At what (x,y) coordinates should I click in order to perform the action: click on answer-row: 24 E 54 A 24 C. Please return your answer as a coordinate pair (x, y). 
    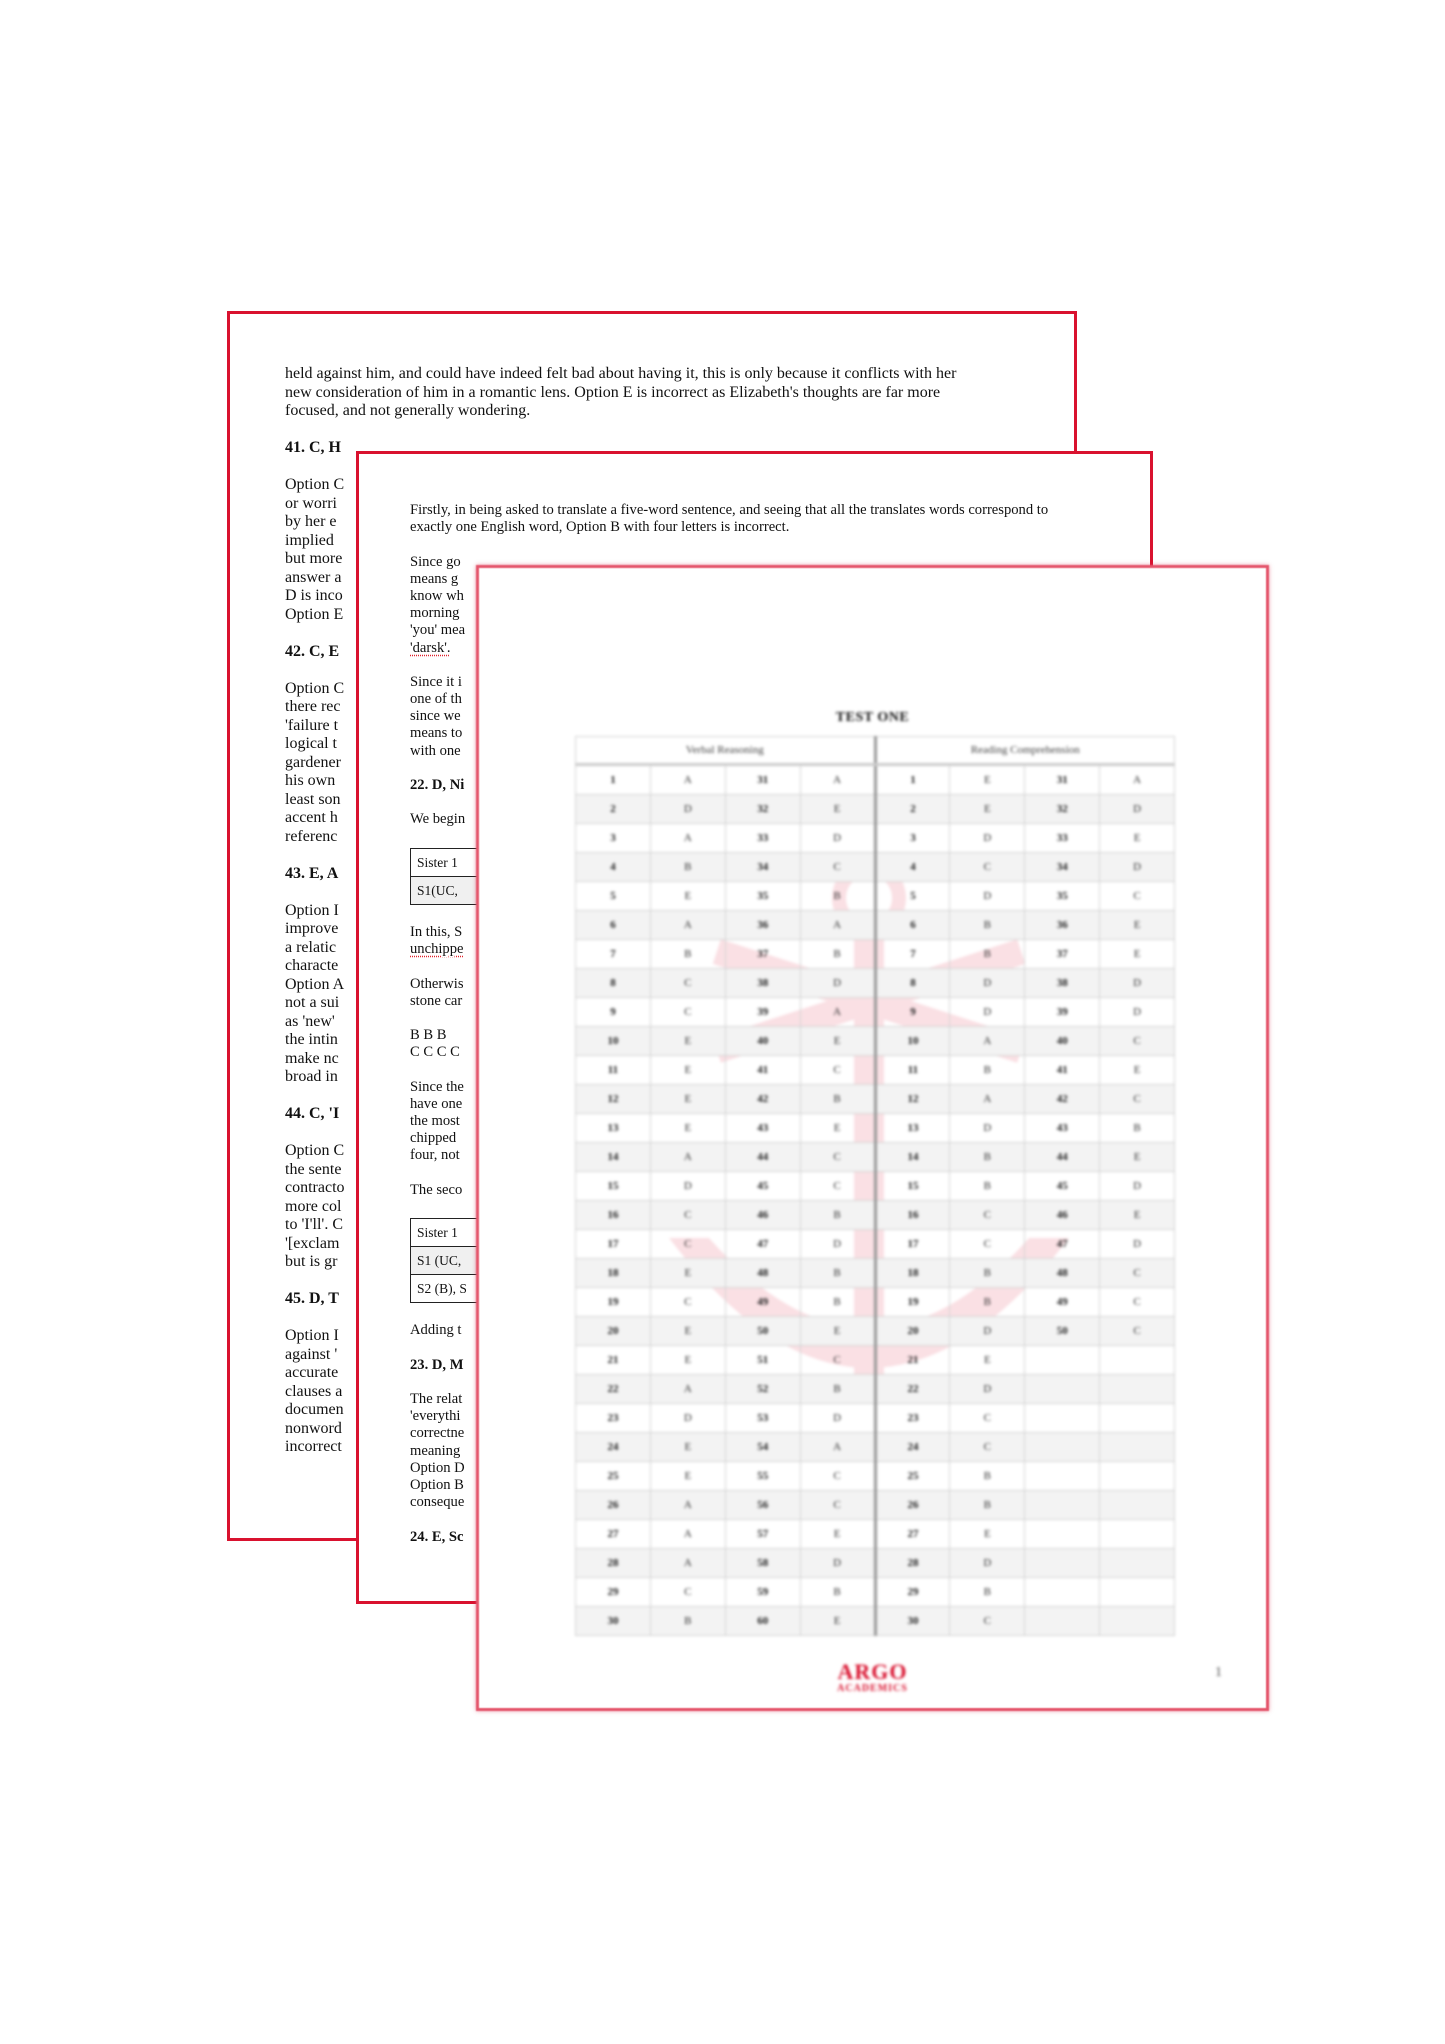
    Looking at the image, I should click on (875, 1447).